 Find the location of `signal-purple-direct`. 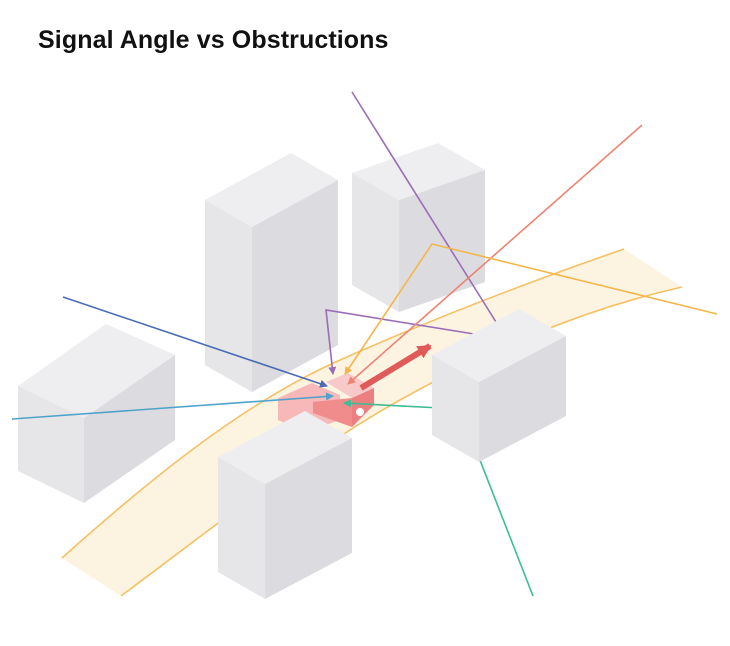

signal-purple-direct is located at coordinates (424, 207).